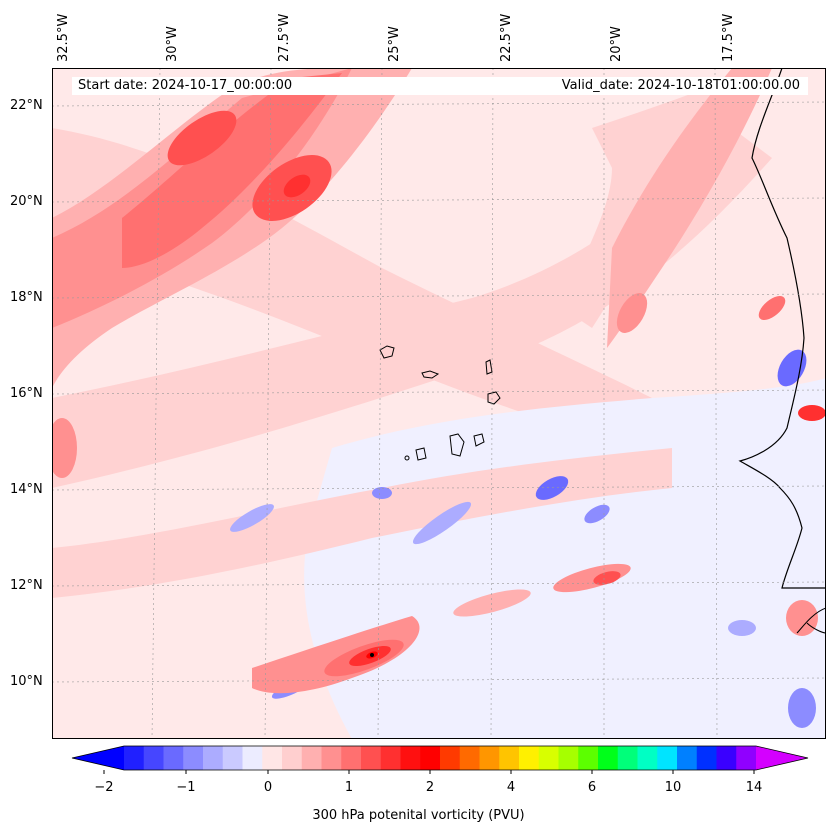  Describe the element at coordinates (372, 655) in the screenshot. I see `pv-peak` at that location.